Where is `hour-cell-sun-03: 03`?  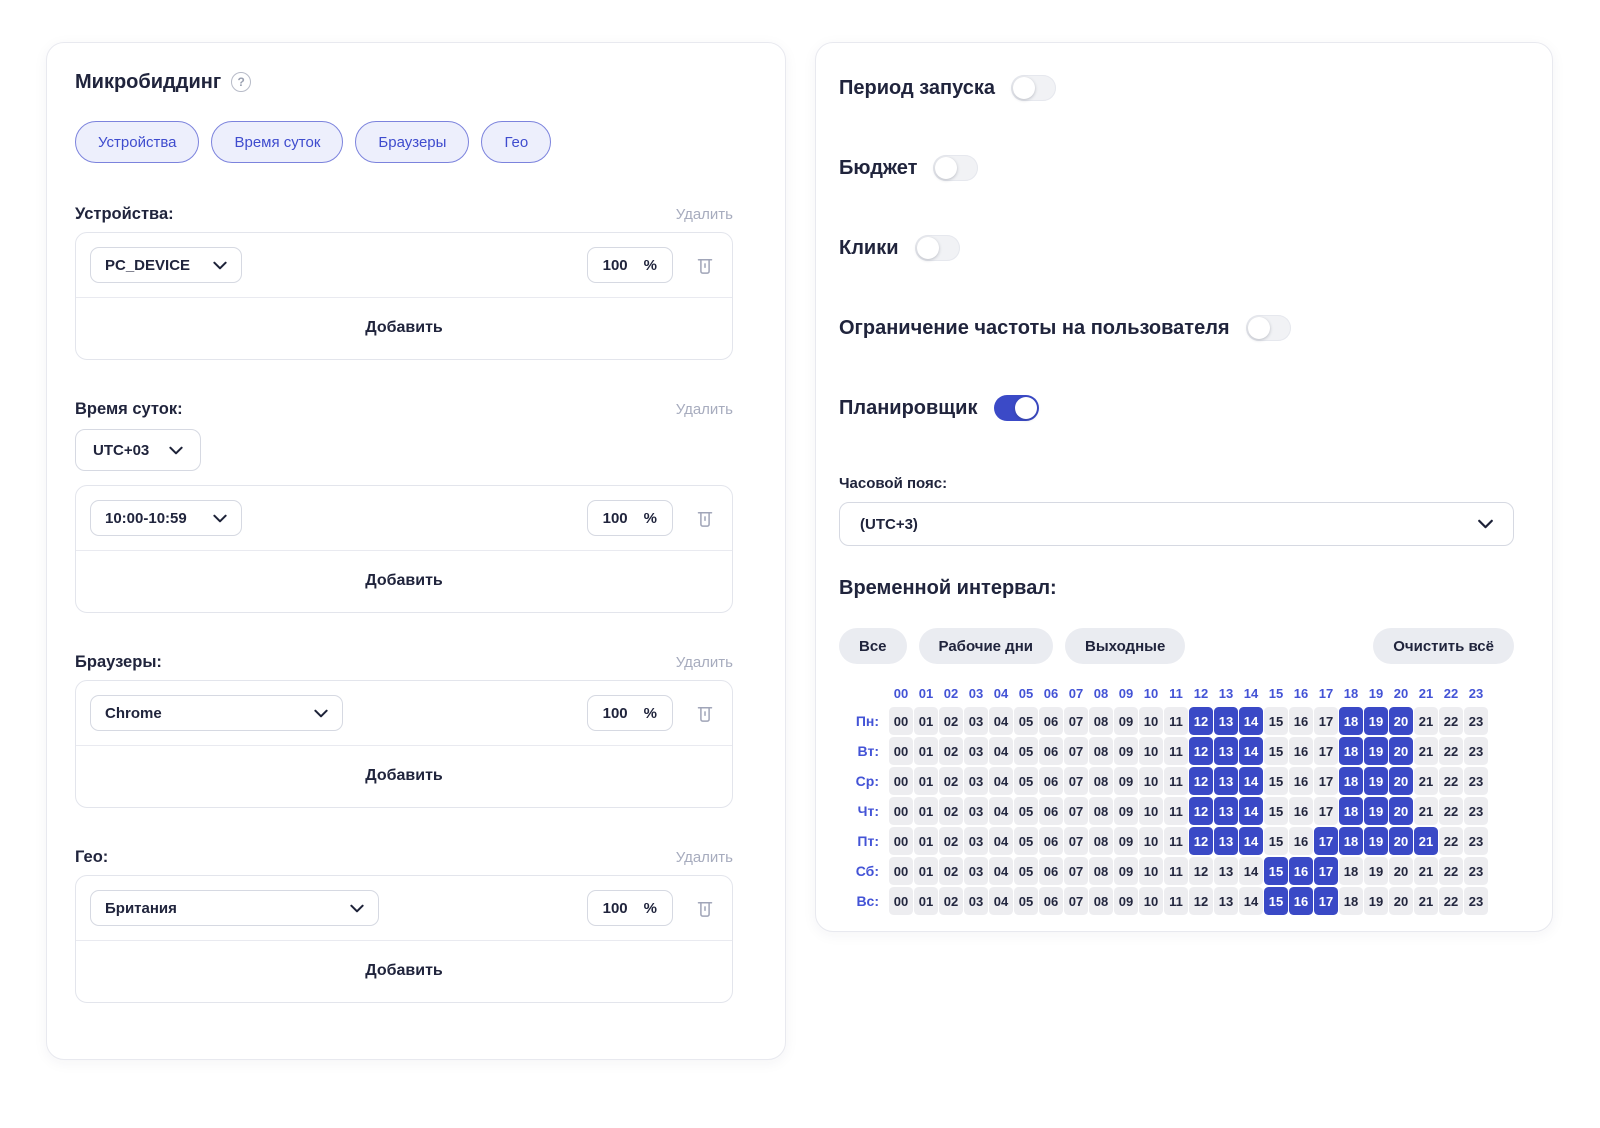 hour-cell-sun-03: 03 is located at coordinates (976, 901).